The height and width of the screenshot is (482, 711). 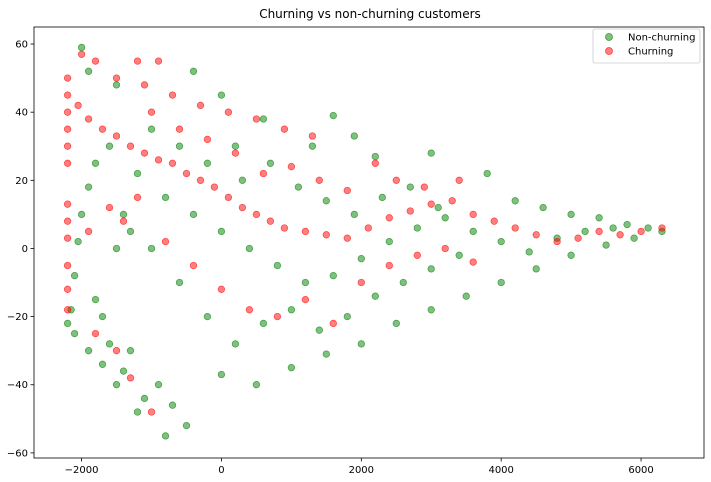 What do you see at coordinates (646, 46) in the screenshot?
I see `legend: Non-churning Churning` at bounding box center [646, 46].